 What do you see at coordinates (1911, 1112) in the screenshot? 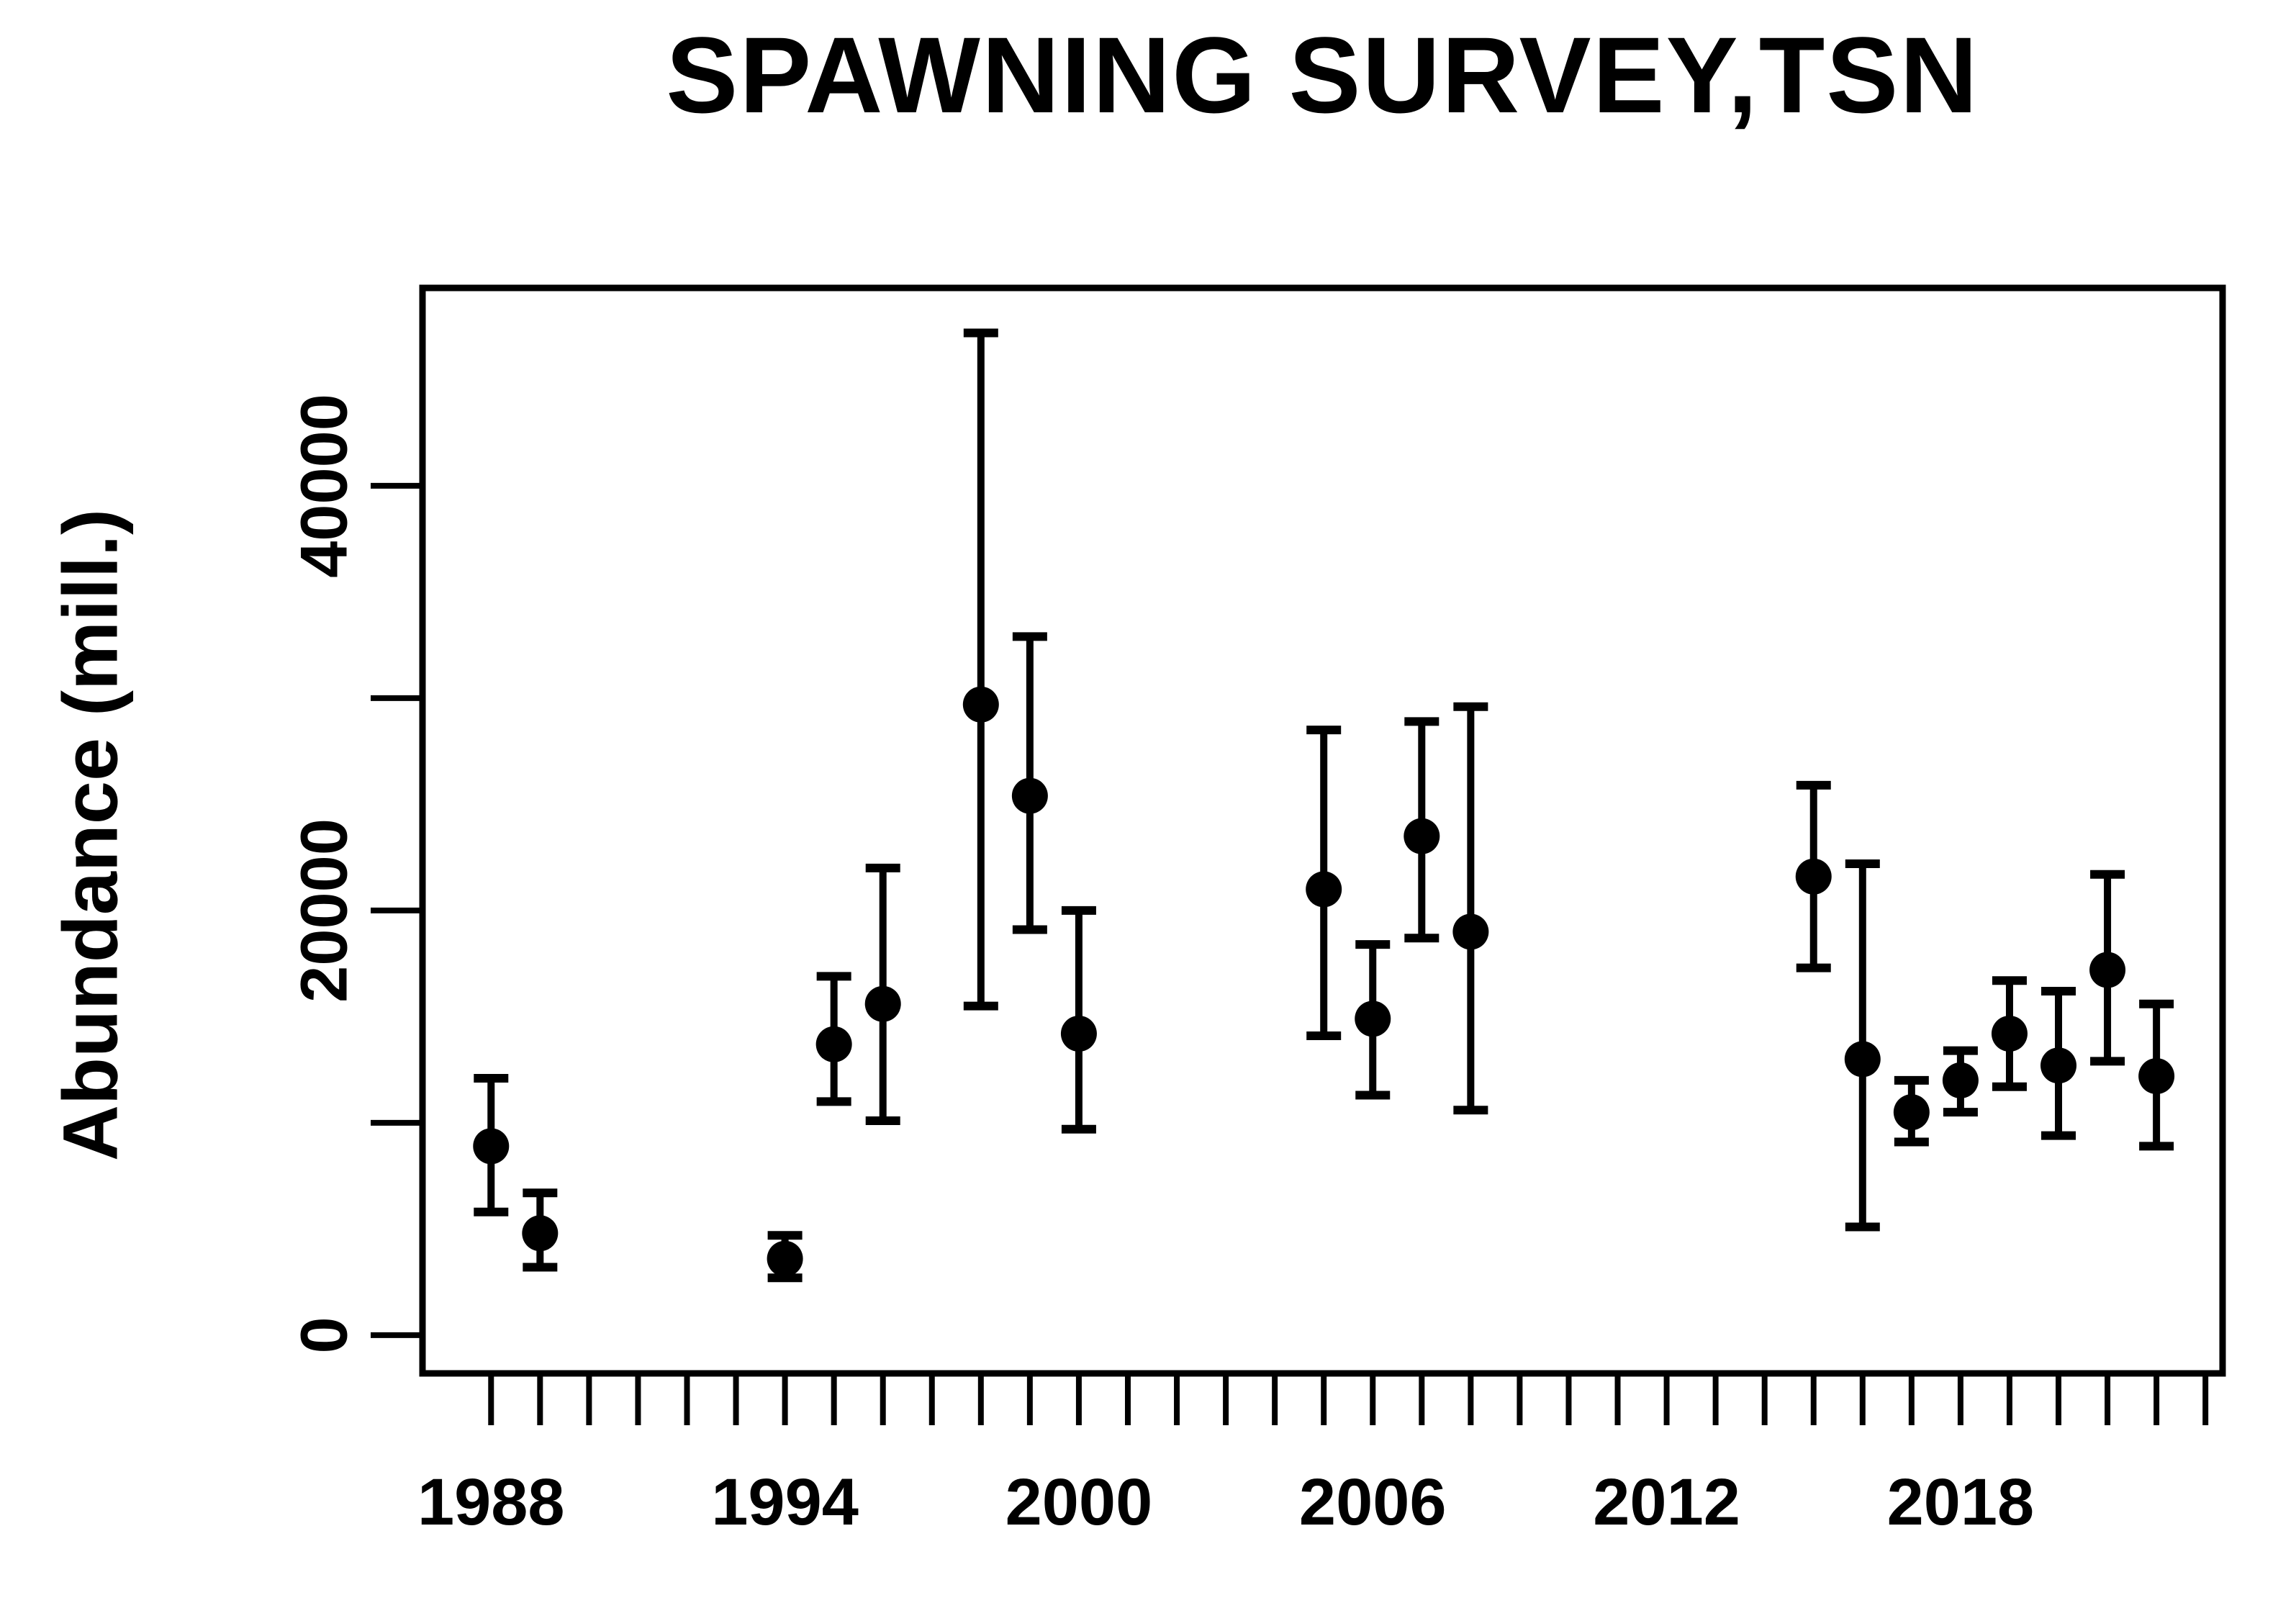
I see `data-point-2017` at bounding box center [1911, 1112].